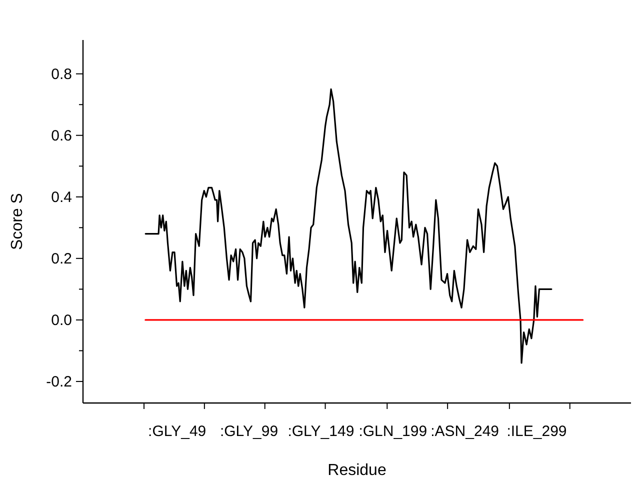  Describe the element at coordinates (59, 382) in the screenshot. I see `y-tick-label: -0.2` at that location.